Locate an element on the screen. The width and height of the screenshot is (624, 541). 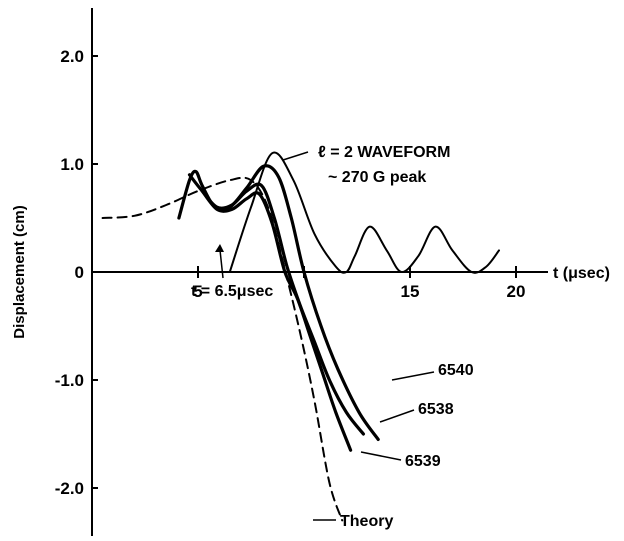
y-tick-label: -2.0 is located at coordinates (69, 488).